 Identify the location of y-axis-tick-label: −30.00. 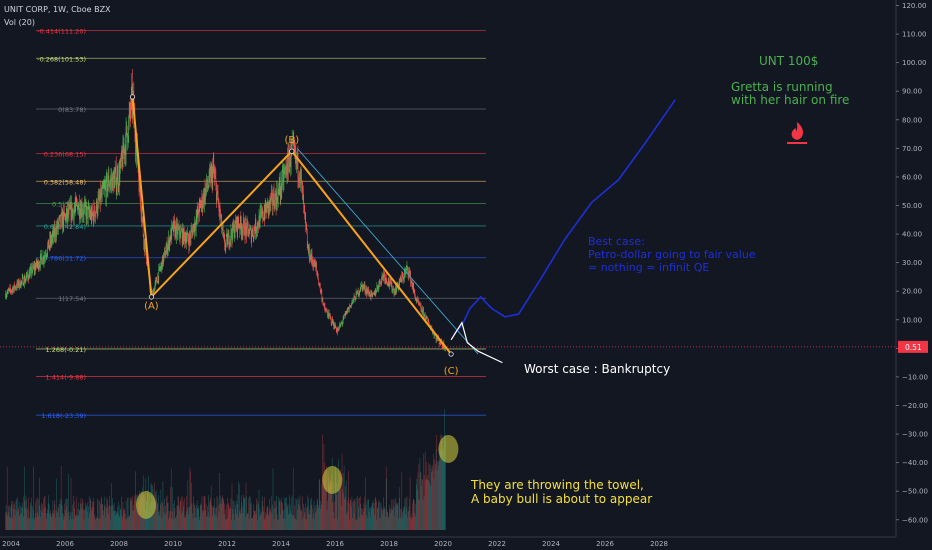
(915, 435).